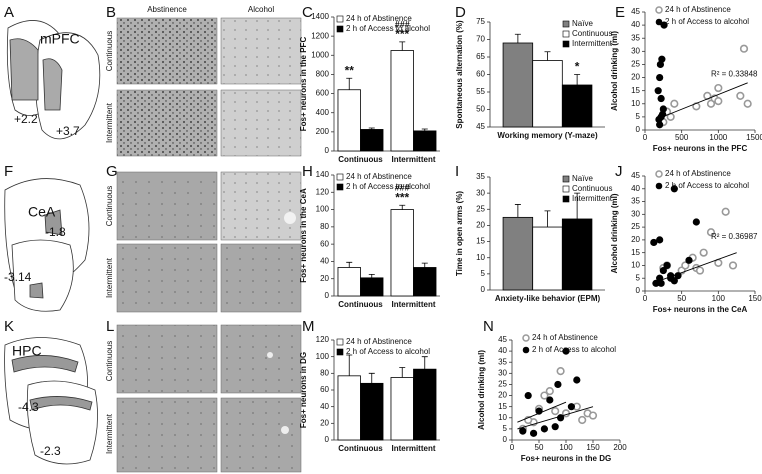 The width and height of the screenshot is (762, 474). What do you see at coordinates (718, 137) in the screenshot?
I see `x-tick-label: 1000` at bounding box center [718, 137].